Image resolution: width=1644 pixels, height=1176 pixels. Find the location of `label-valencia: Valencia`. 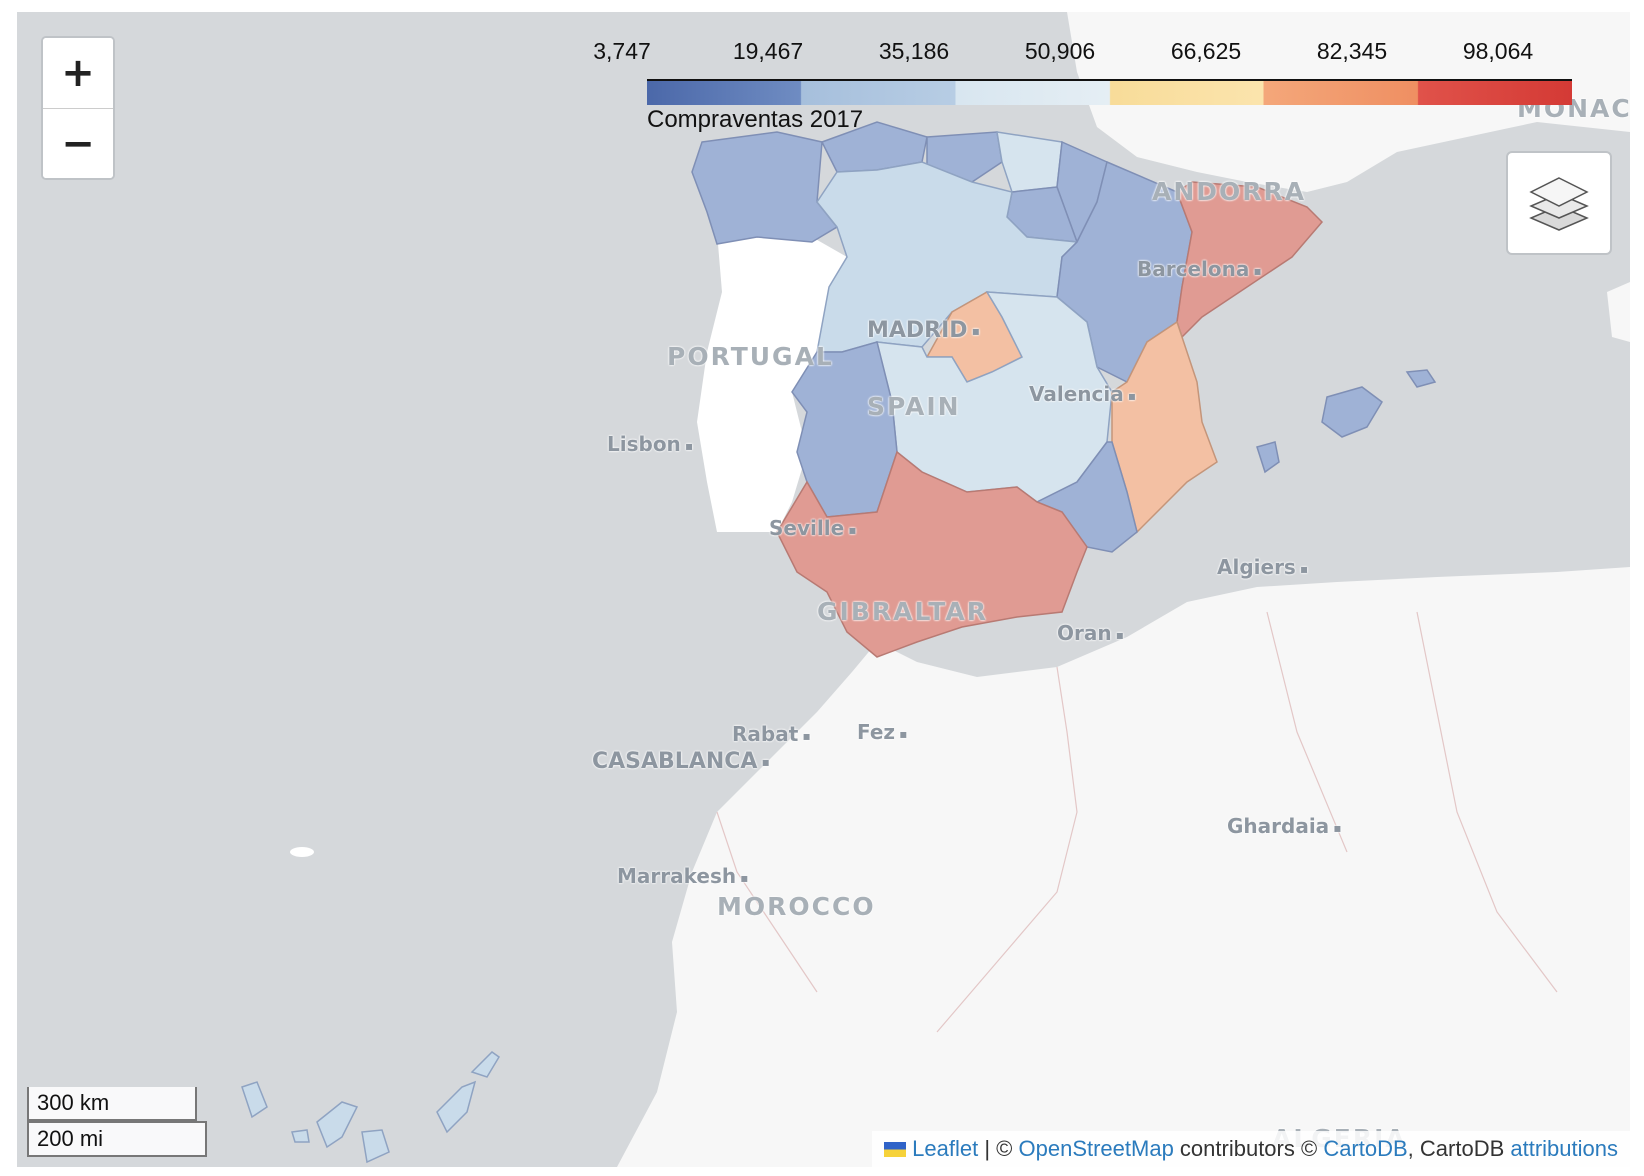

label-valencia: Valencia is located at coordinates (1082, 394).